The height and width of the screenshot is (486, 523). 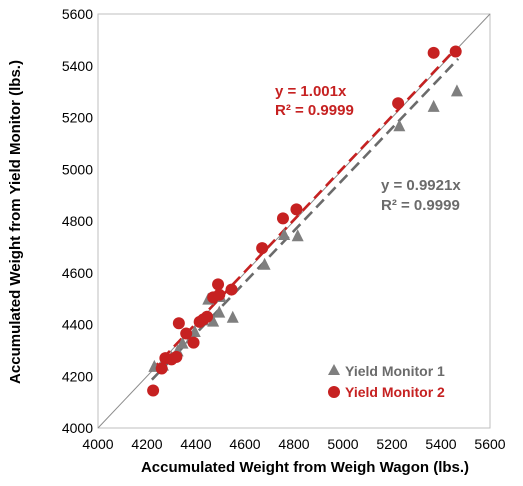 I want to click on legend-marker-triangle, so click(x=334, y=369).